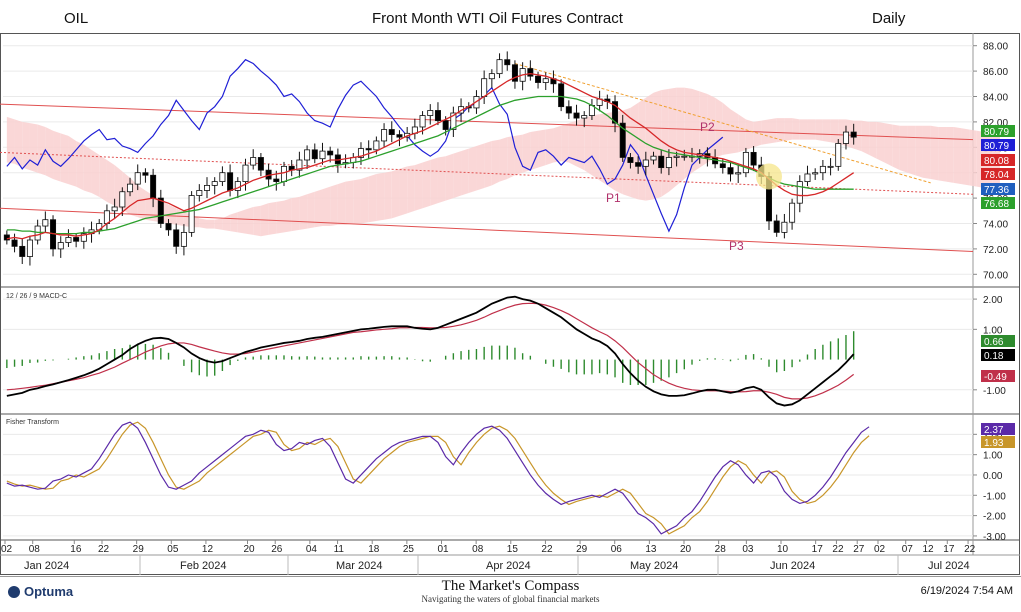  What do you see at coordinates (994, 430) in the screenshot?
I see `fisher-value-label: 2.37` at bounding box center [994, 430].